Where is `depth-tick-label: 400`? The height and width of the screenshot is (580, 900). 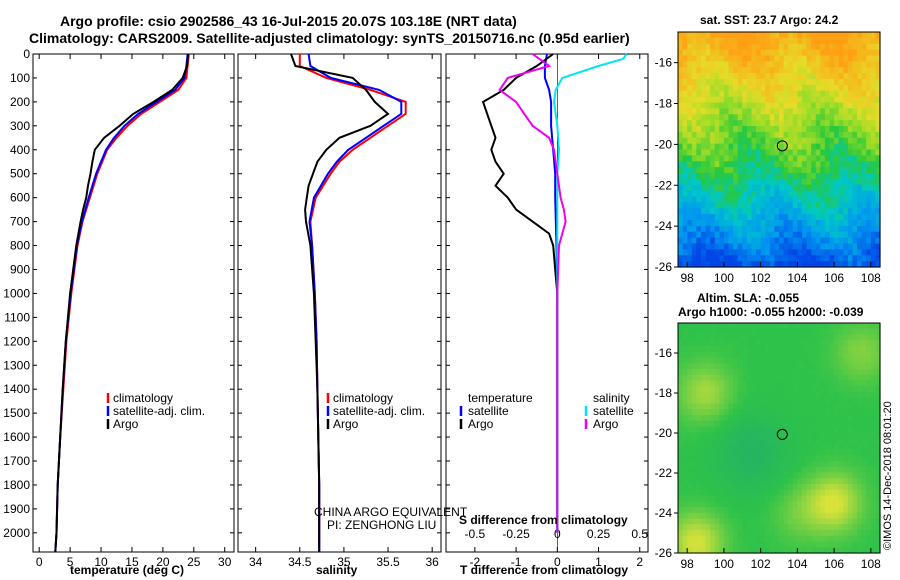
depth-tick-label: 400 is located at coordinates (20, 150).